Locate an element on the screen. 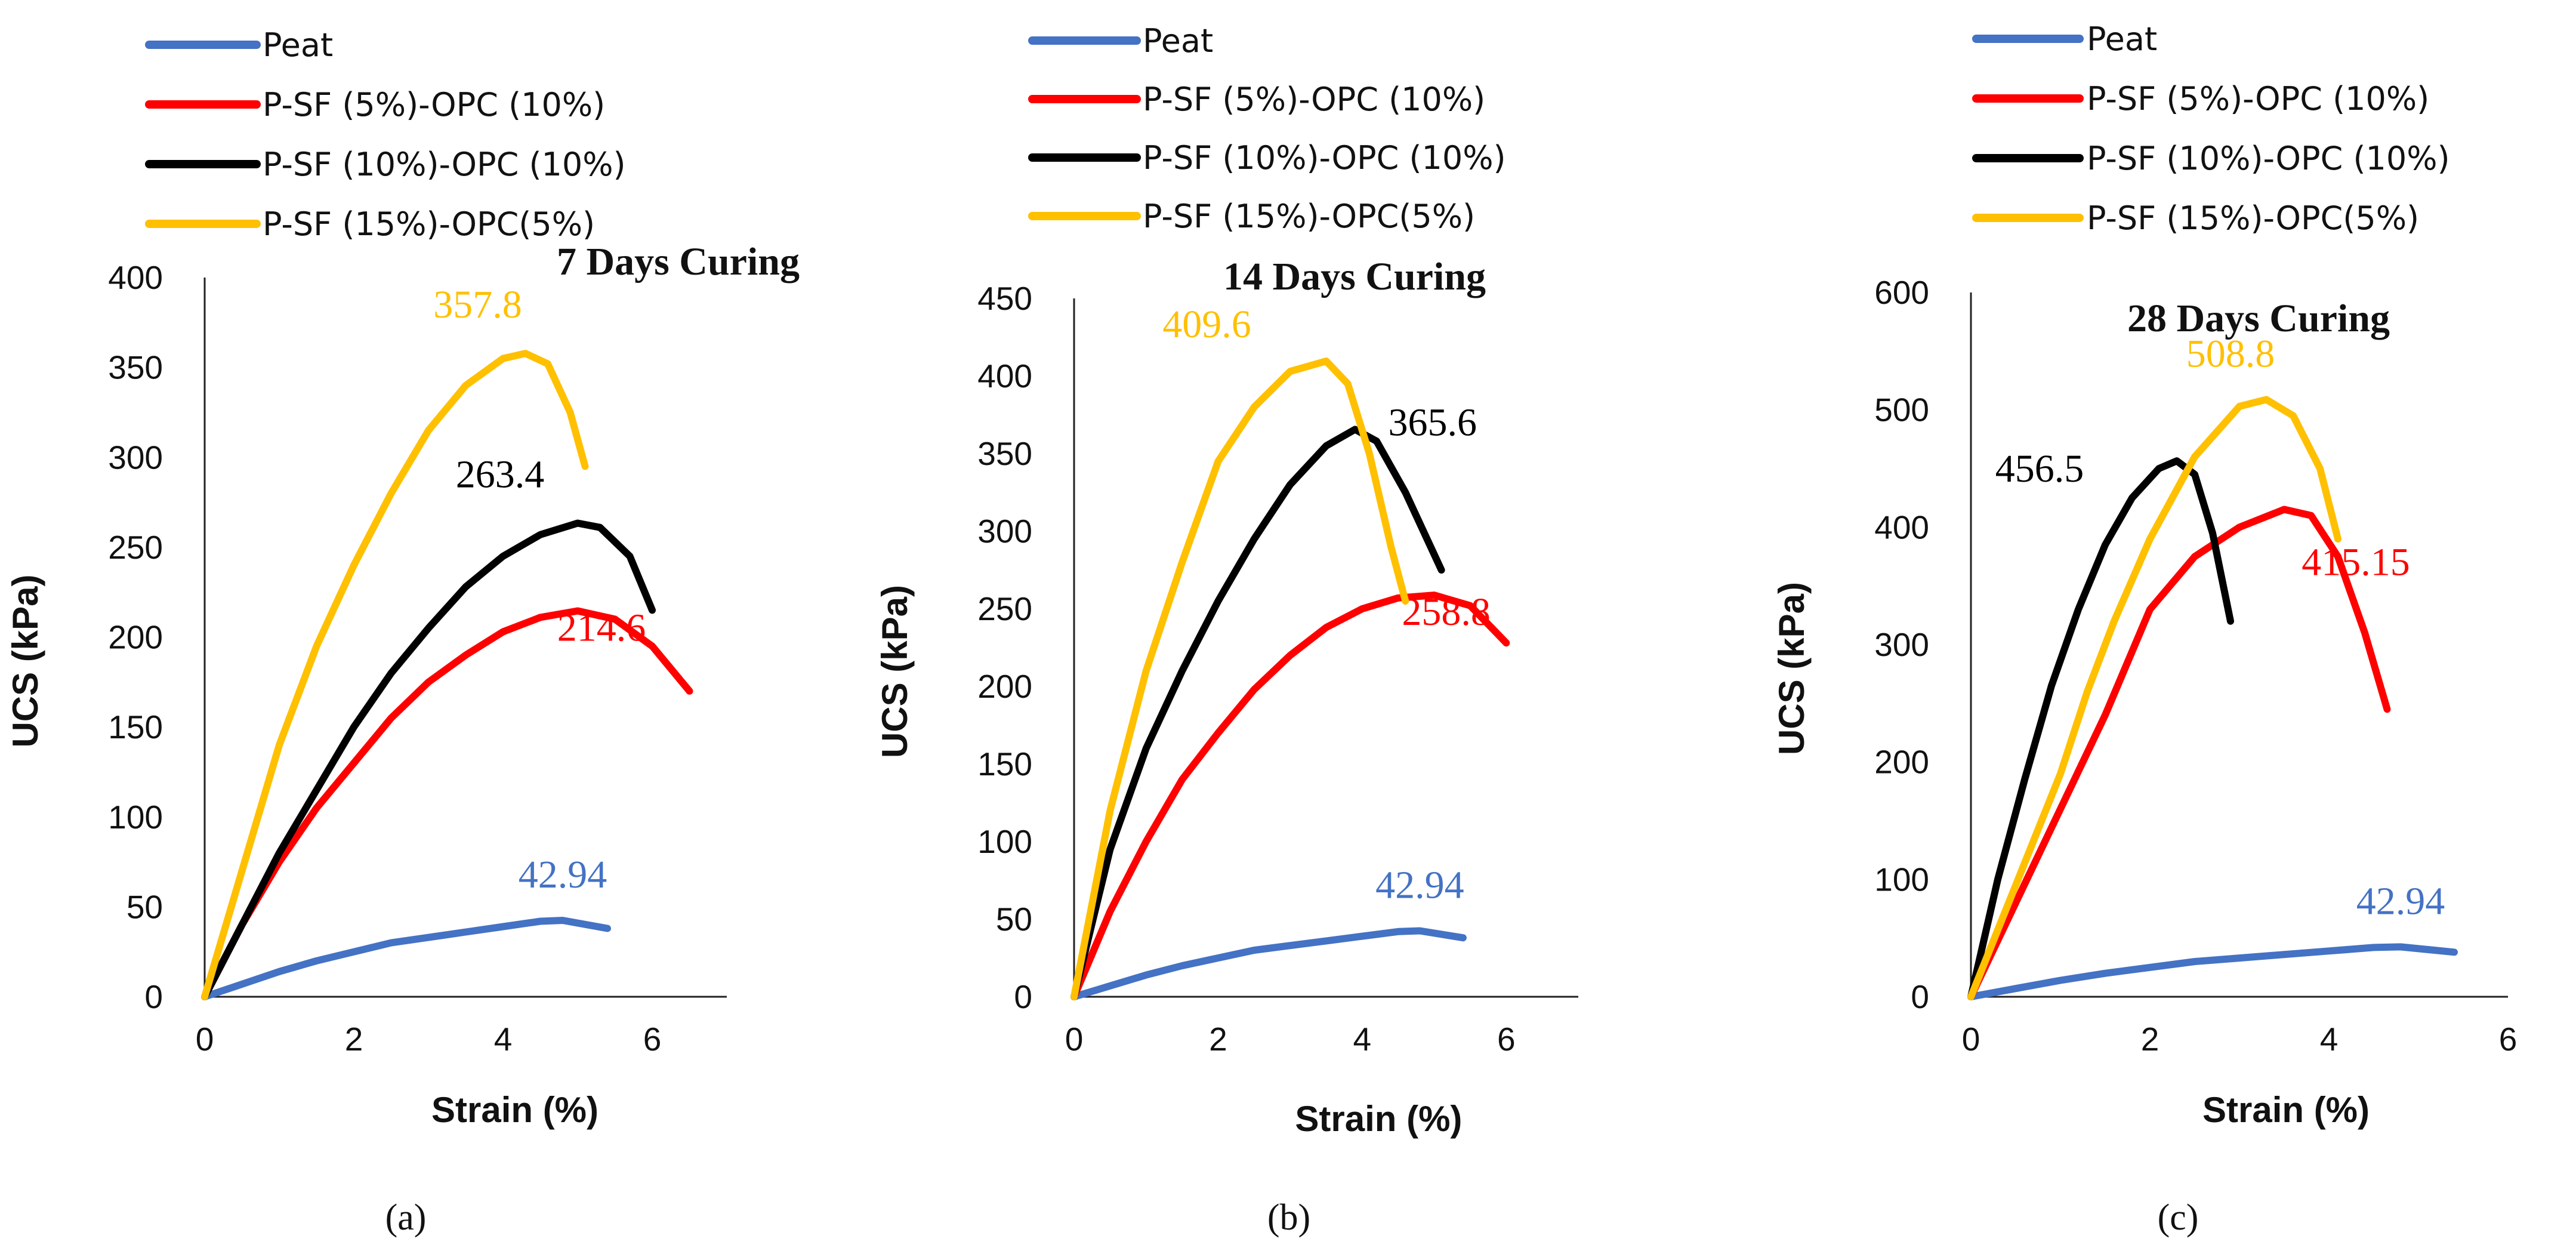  chart-title: 14 Days Curing is located at coordinates (1355, 276).